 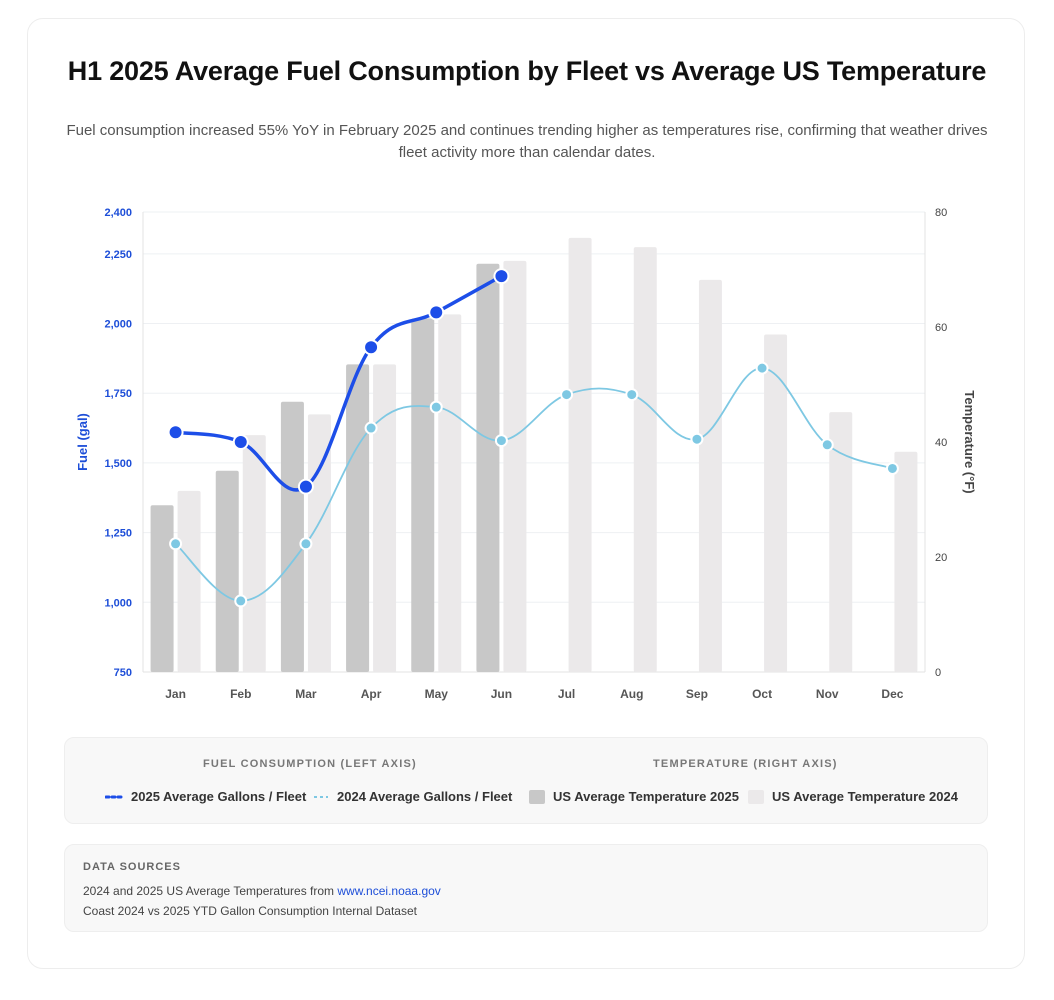 I want to click on legend-item-2024-fuel: 2024 Average Gallons / Fleet, so click(x=412, y=796).